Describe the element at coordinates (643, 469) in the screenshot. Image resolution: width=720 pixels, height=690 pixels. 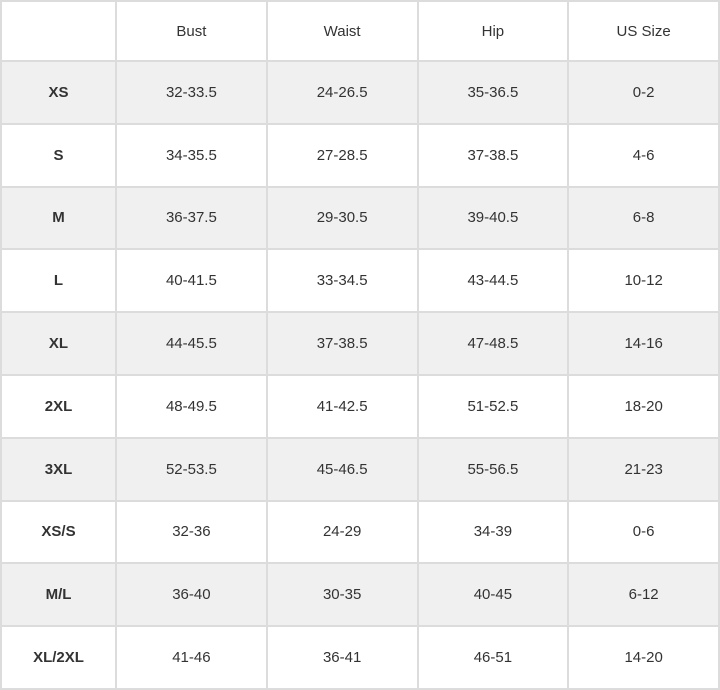
I see `cell-us-size: 21-23` at that location.